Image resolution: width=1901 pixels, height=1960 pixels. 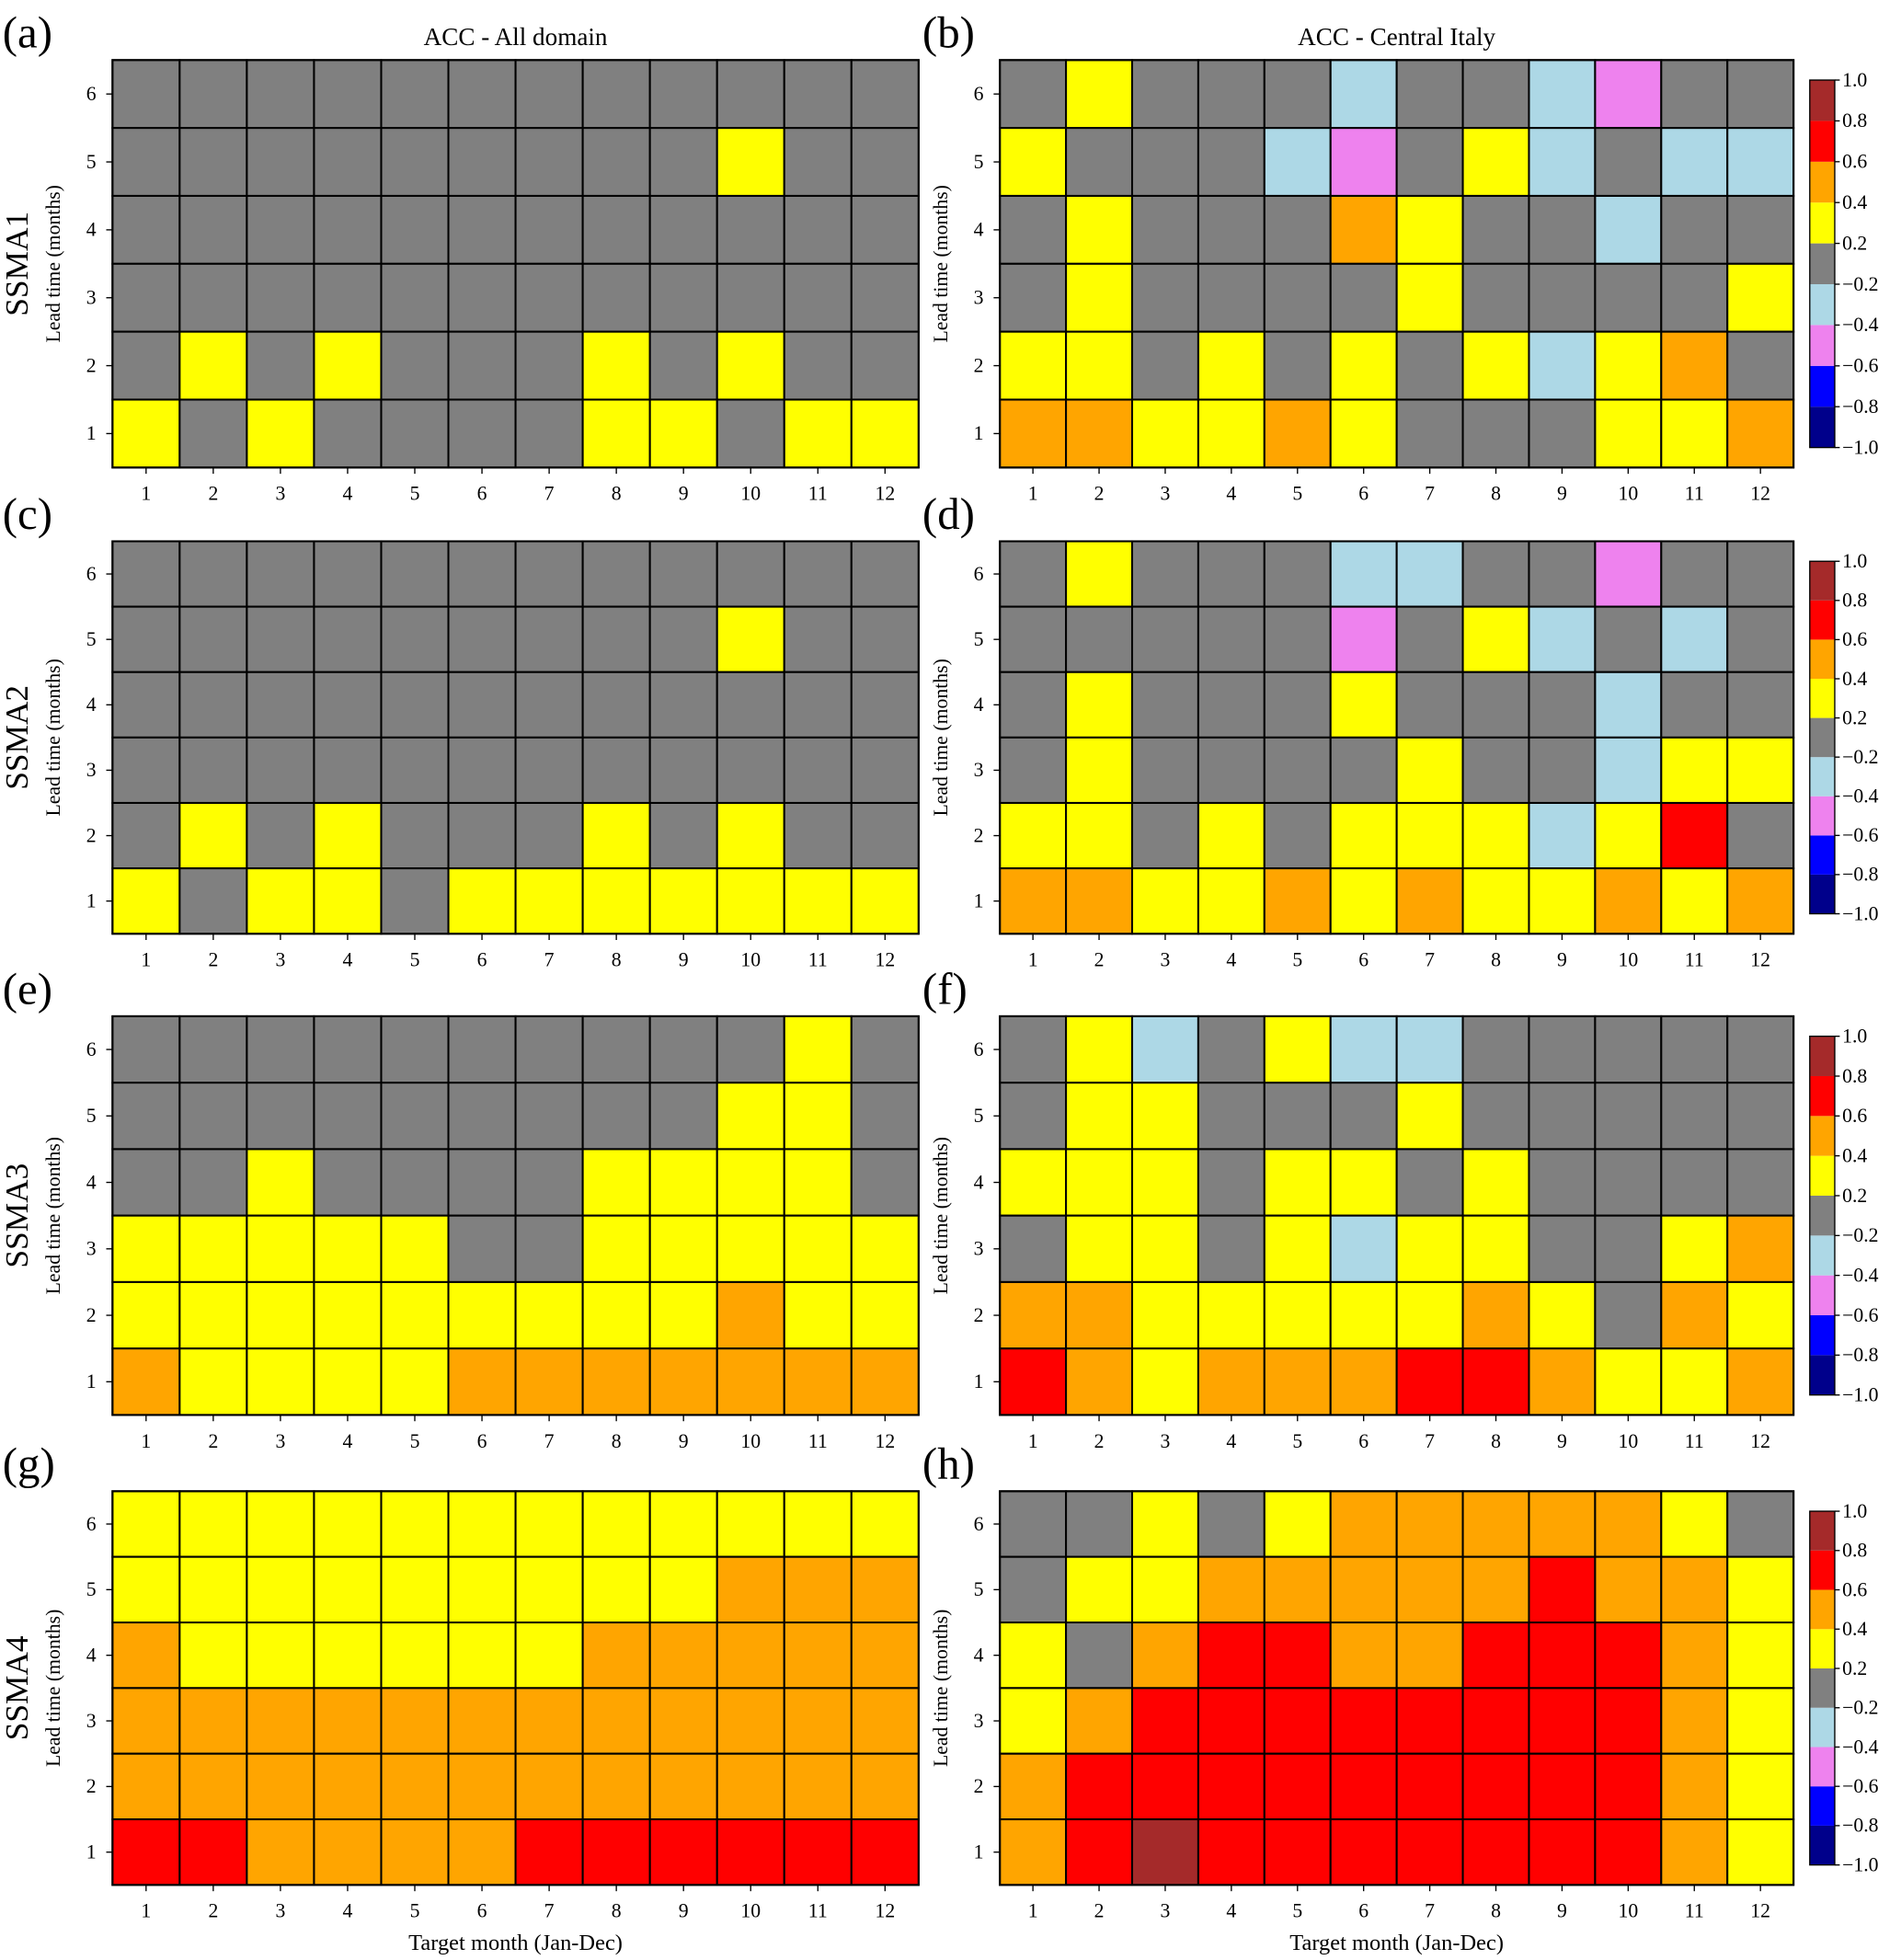 What do you see at coordinates (348, 494) in the screenshot?
I see `x-tick-label: 4` at bounding box center [348, 494].